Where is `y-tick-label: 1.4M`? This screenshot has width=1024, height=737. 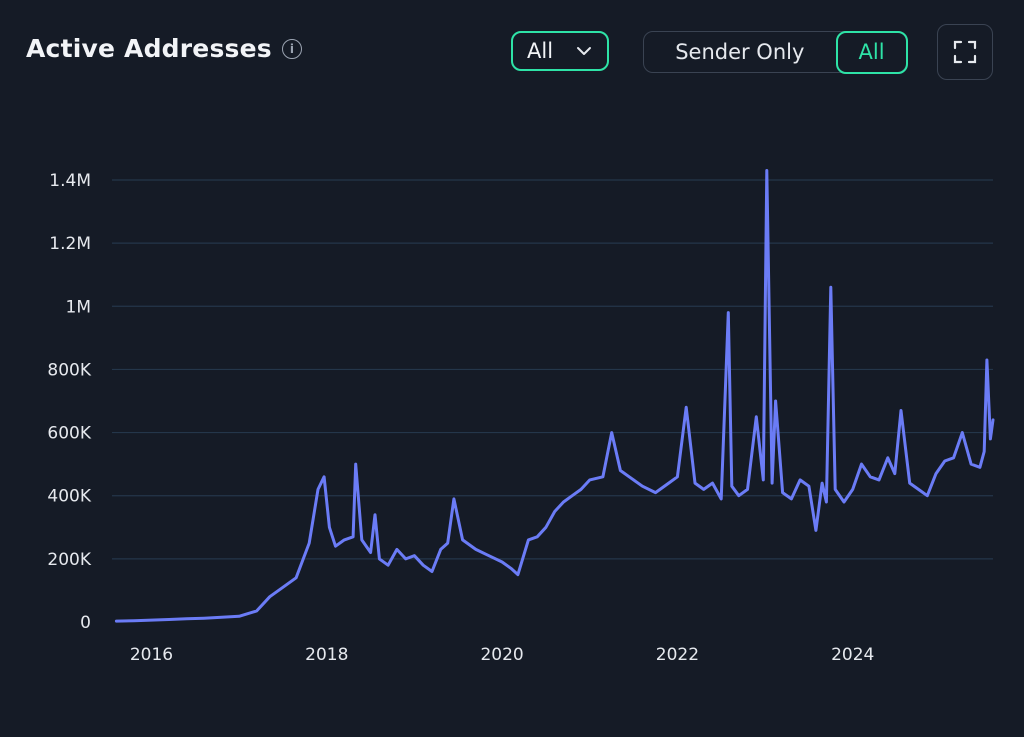 y-tick-label: 1.4M is located at coordinates (70, 181).